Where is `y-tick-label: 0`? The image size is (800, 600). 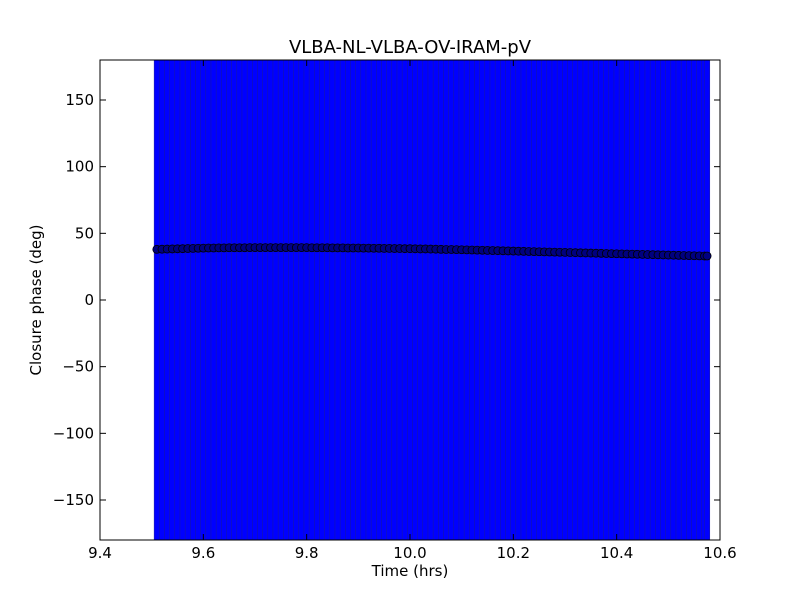
y-tick-label: 0 is located at coordinates (89, 300).